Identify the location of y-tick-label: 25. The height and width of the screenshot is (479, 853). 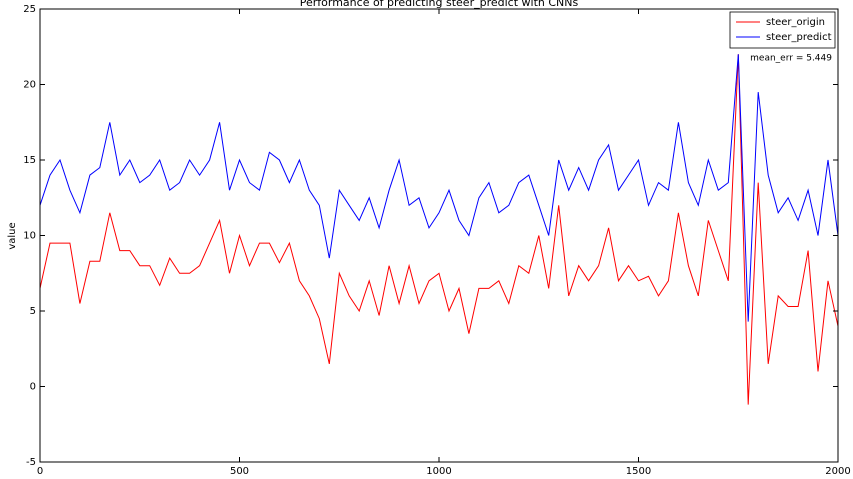
(29, 9).